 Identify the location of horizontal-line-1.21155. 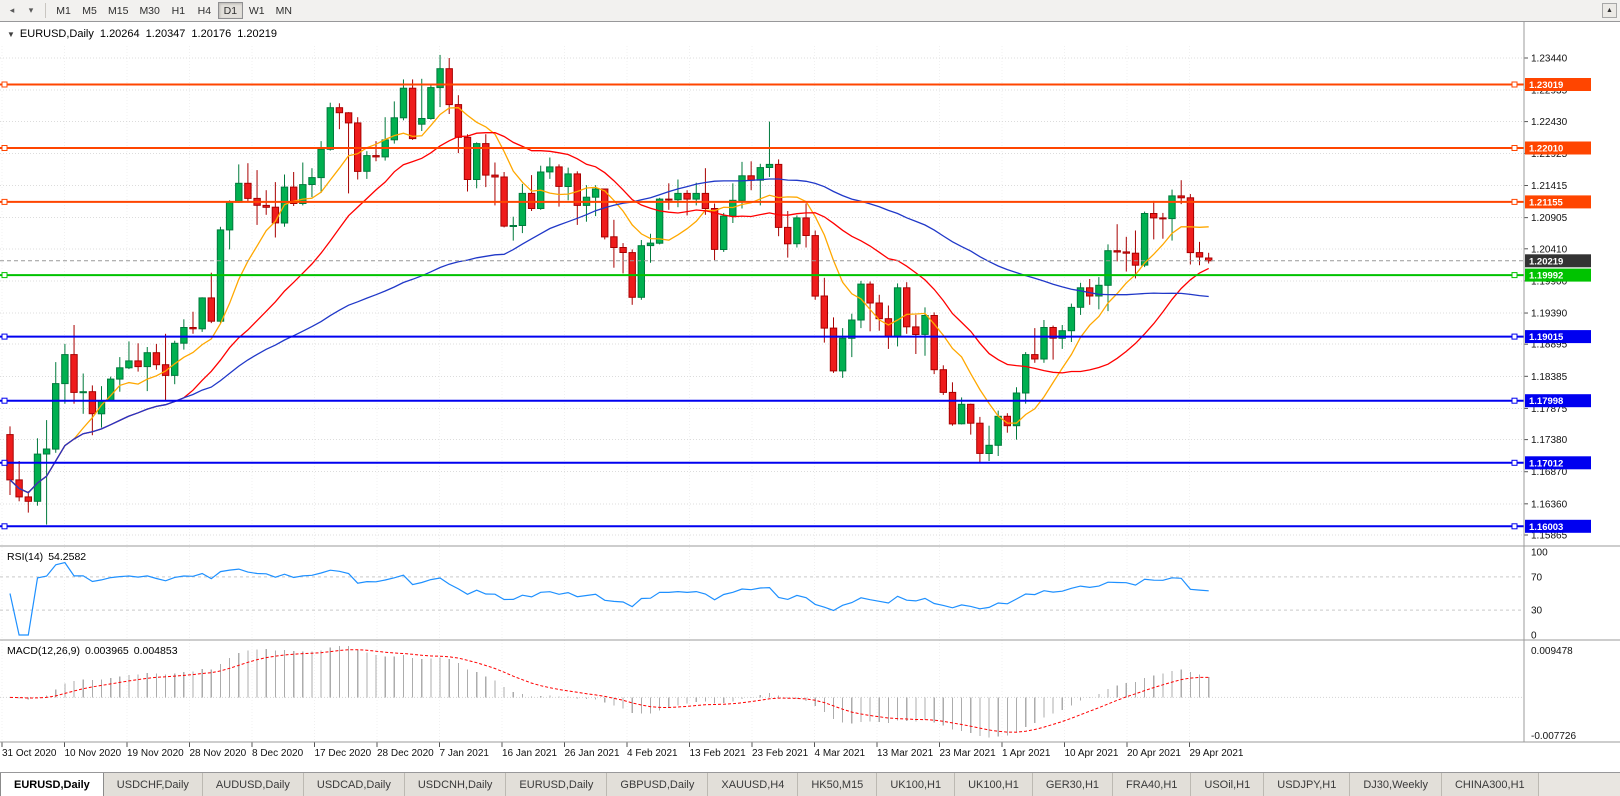
(762, 201).